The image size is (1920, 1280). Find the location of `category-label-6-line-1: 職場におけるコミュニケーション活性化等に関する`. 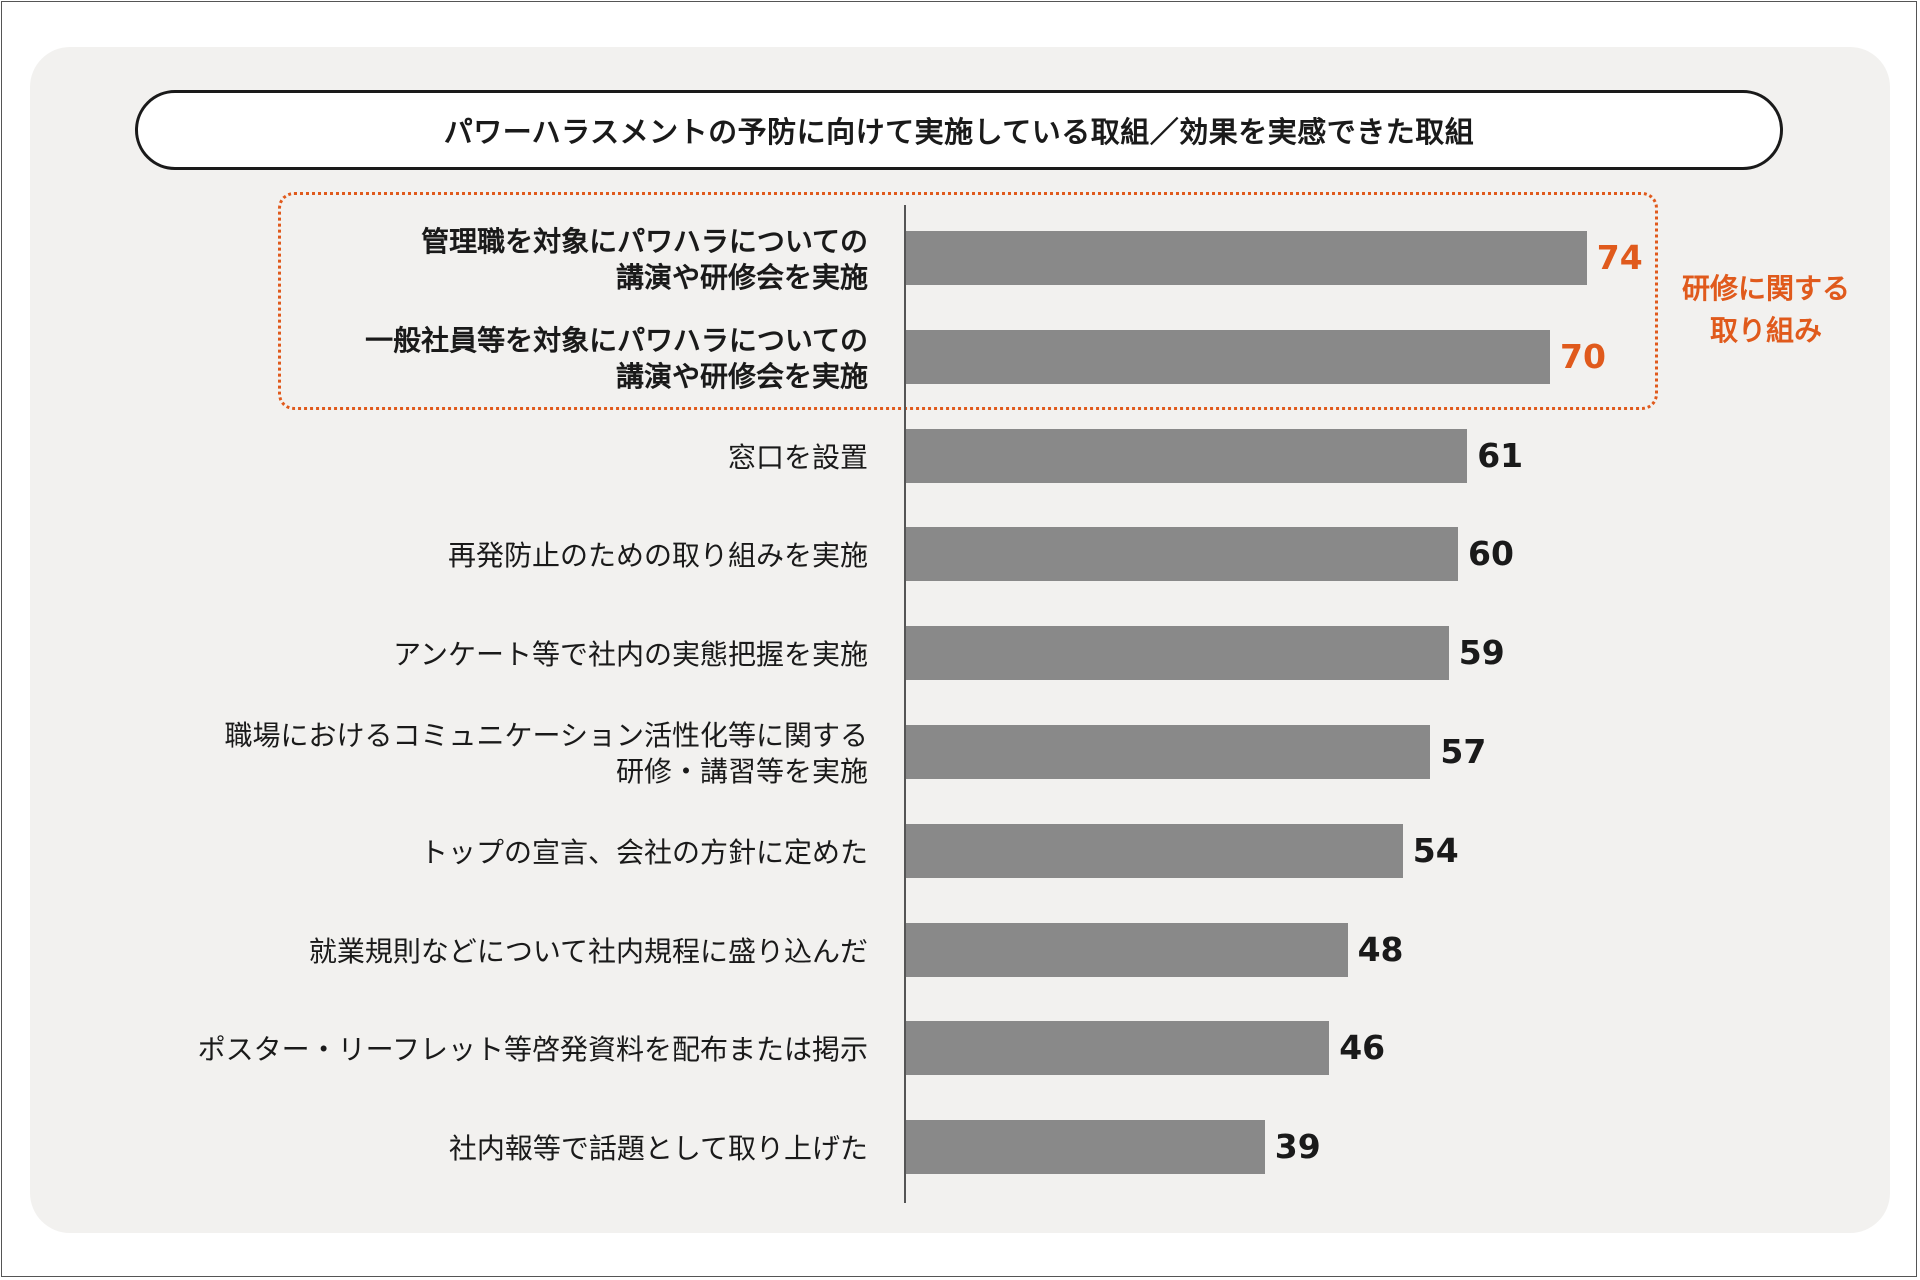

category-label-6-line-1: 職場におけるコミュニケーション活性化等に関する is located at coordinates (546, 735).